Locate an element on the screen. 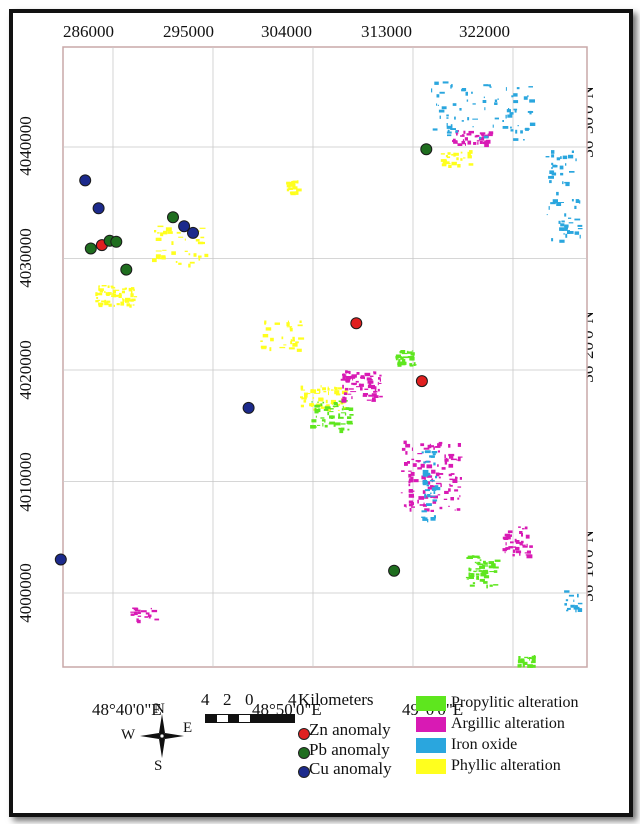 This screenshot has width=640, height=824. zn-anomaly-point is located at coordinates (421, 381).